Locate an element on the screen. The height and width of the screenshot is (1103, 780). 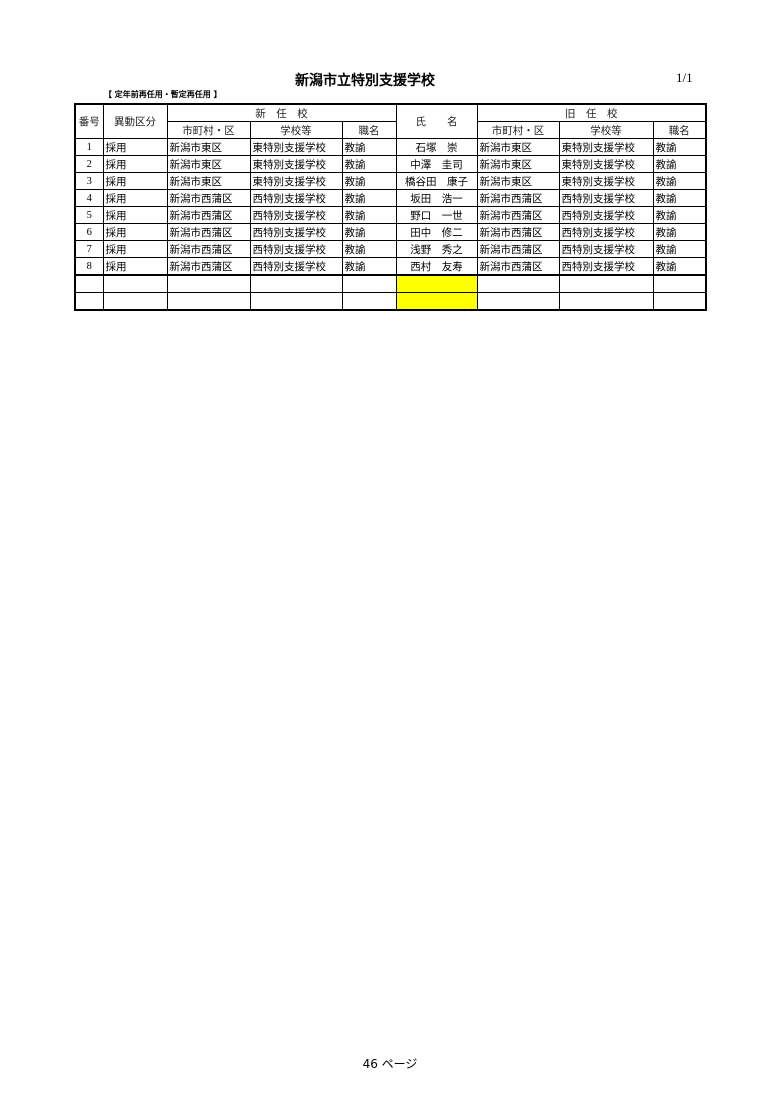
page-number: 46 ページ is located at coordinates (390, 1064).